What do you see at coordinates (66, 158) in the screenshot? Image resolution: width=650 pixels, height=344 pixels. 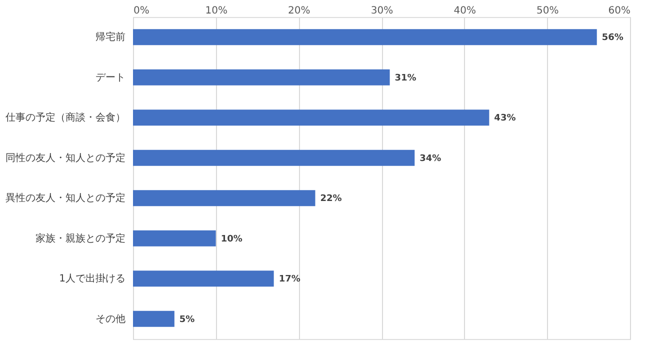 I see `y-tick-label: 同性の友人・知人との予定` at bounding box center [66, 158].